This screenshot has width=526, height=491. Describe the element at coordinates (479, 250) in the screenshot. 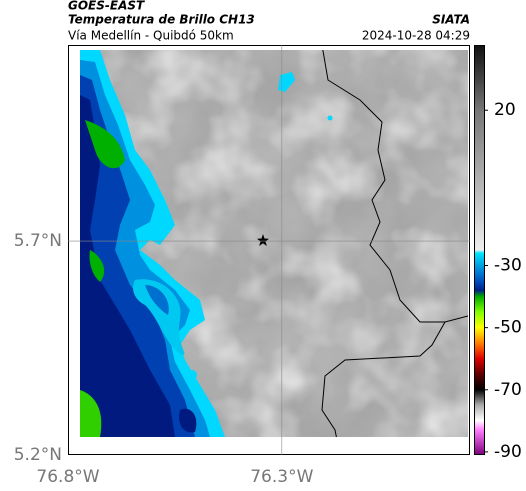

I see `colorbar` at that location.